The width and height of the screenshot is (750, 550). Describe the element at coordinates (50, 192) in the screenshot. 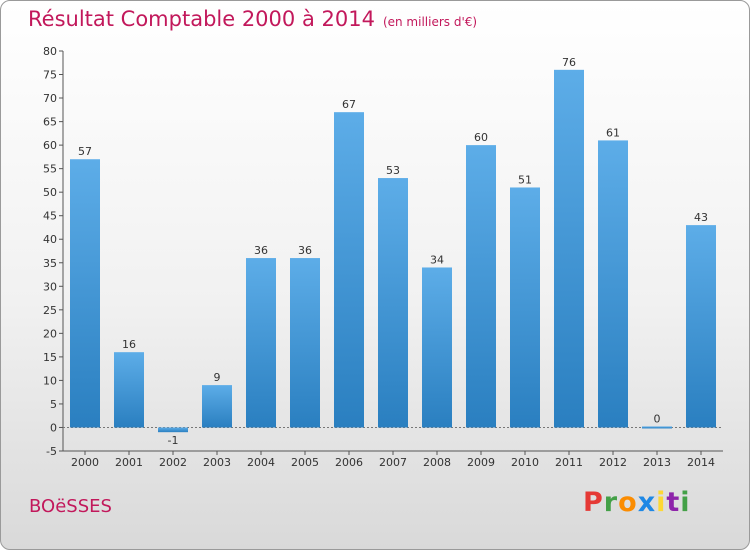

I see `y-tick-label: 50` at that location.